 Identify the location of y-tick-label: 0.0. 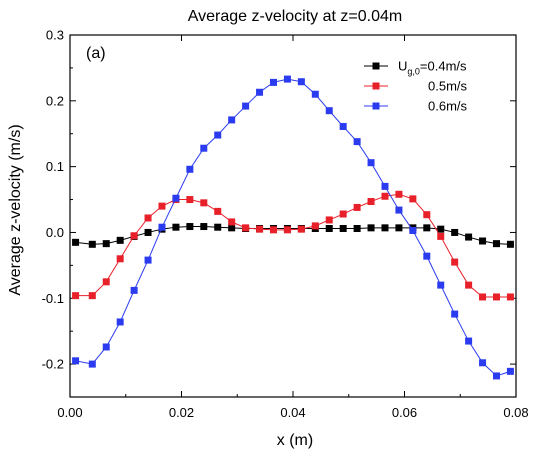
(55, 232).